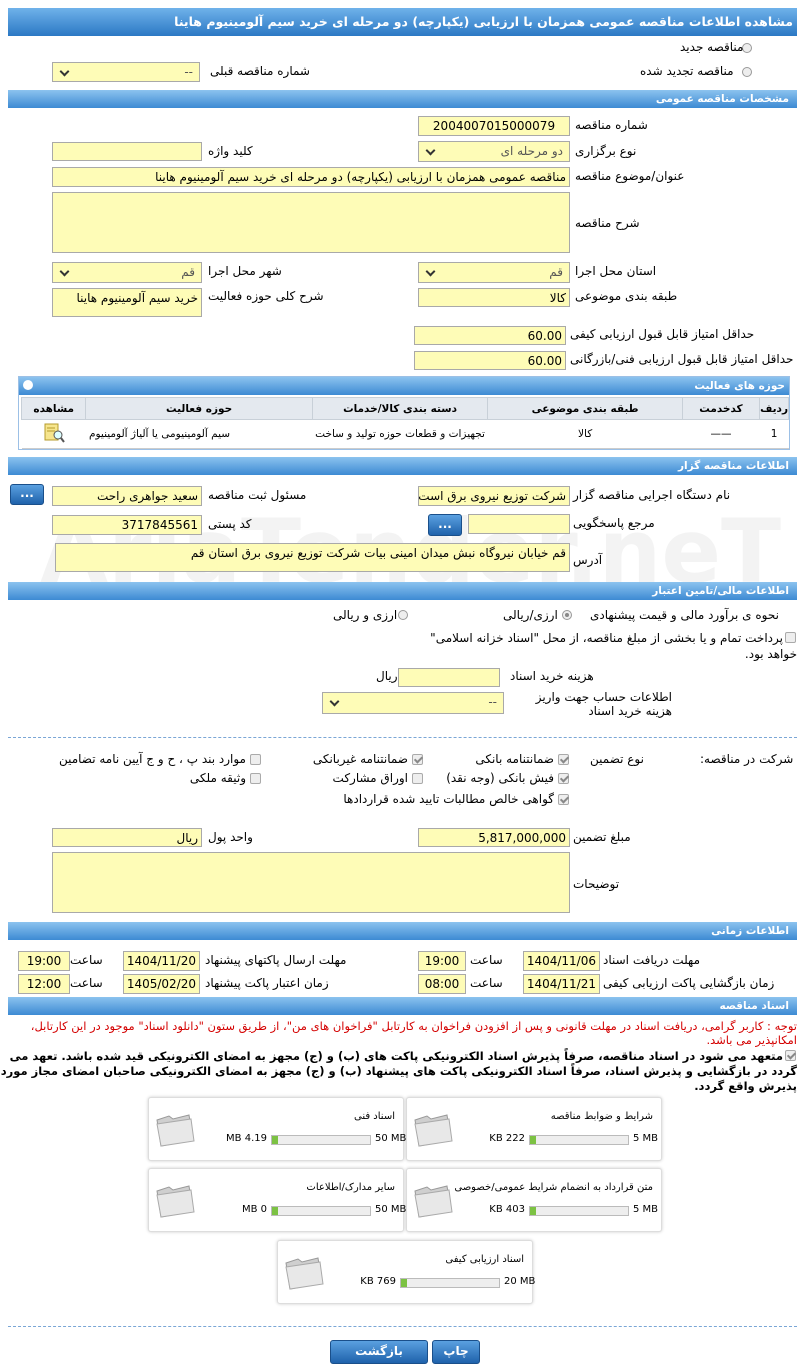 This screenshot has width=797, height=1371. Describe the element at coordinates (127, 525) in the screenshot. I see `input: 3717845561` at that location.